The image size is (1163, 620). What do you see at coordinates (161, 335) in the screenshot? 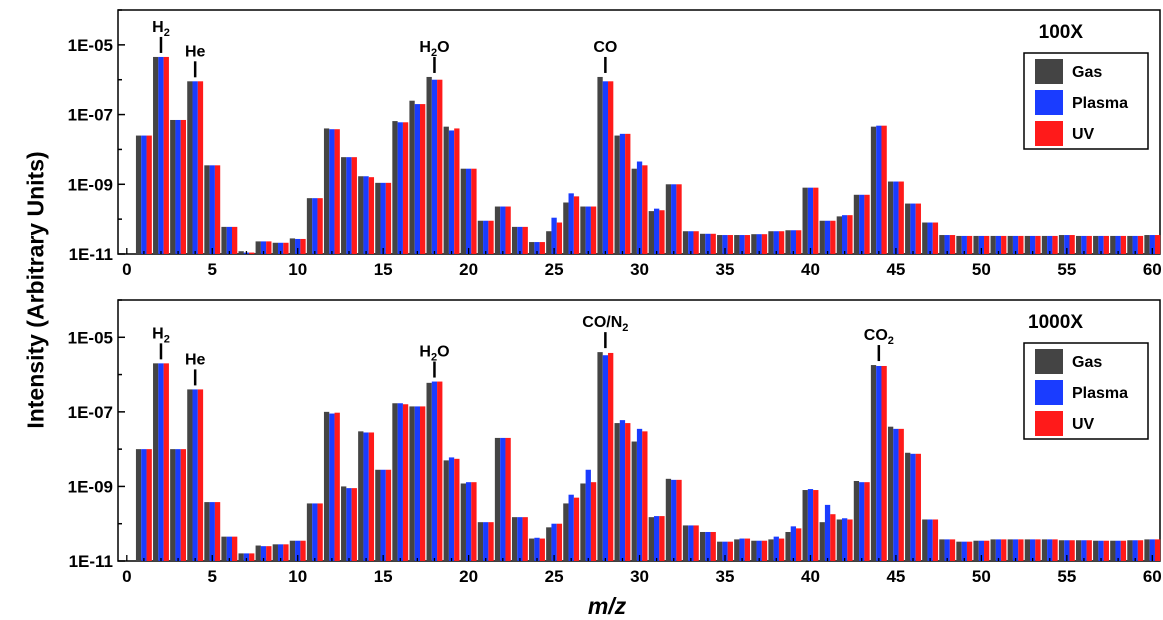
I see `annotation-label: H2` at bounding box center [161, 335].